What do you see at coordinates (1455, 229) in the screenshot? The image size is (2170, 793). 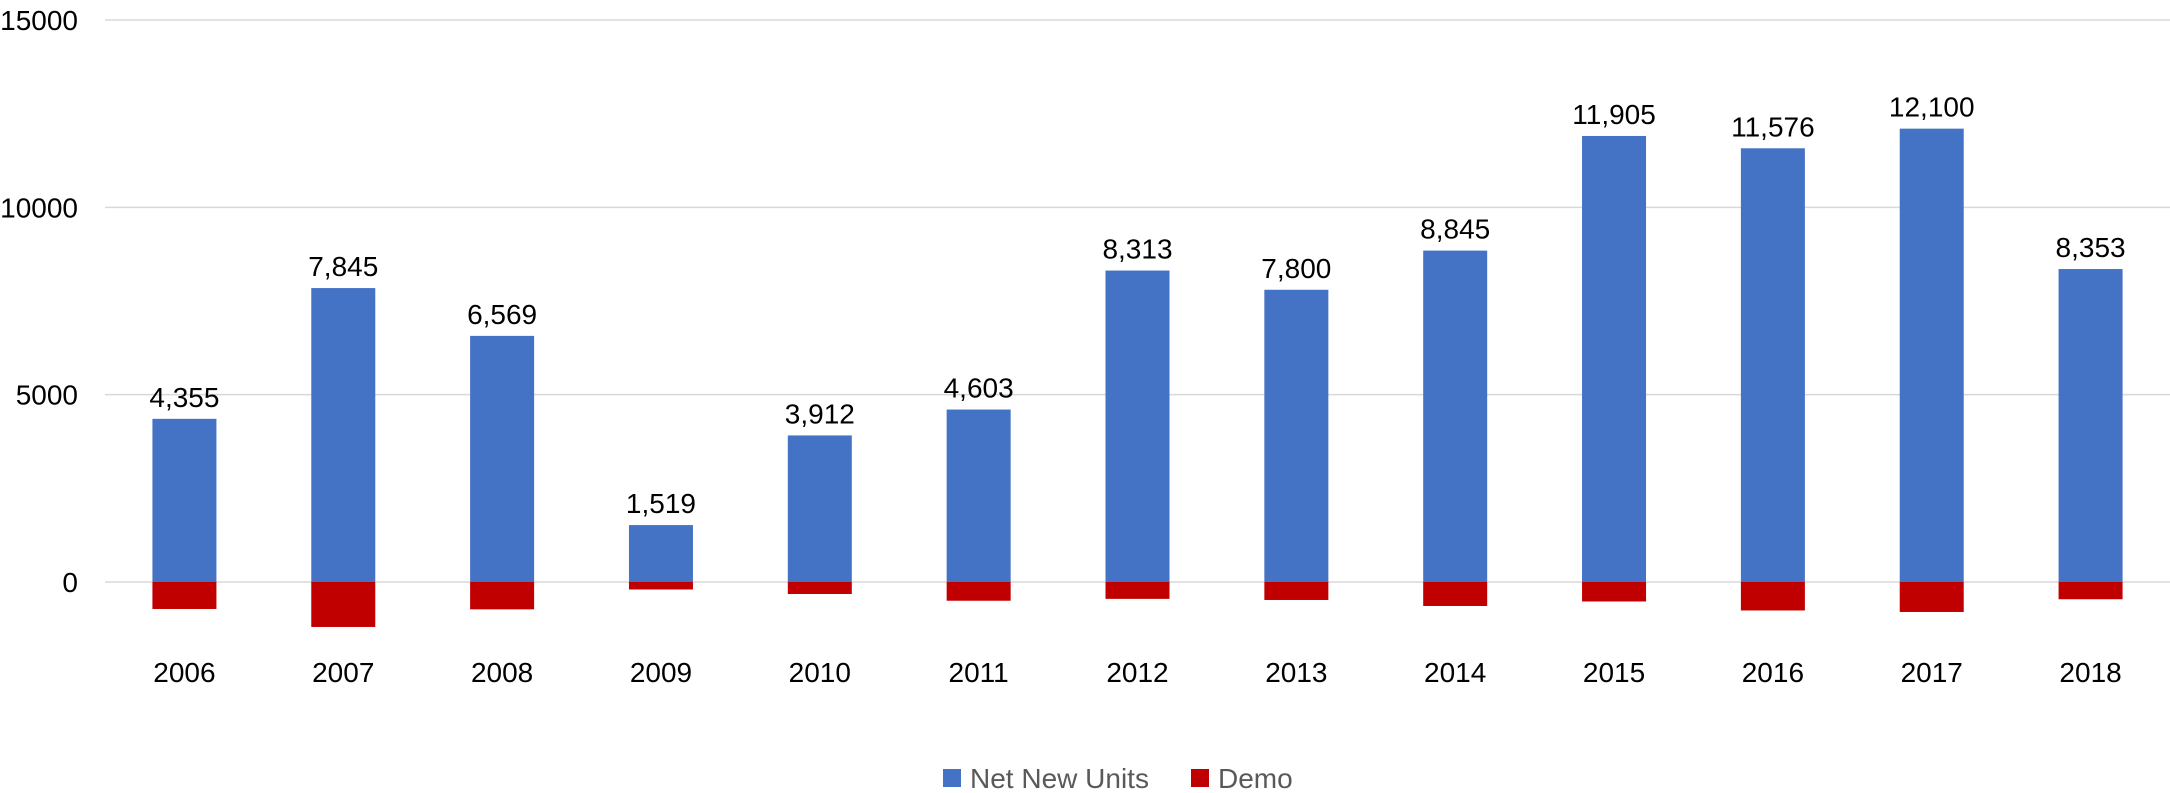 I see `data-label: 8,845` at bounding box center [1455, 229].